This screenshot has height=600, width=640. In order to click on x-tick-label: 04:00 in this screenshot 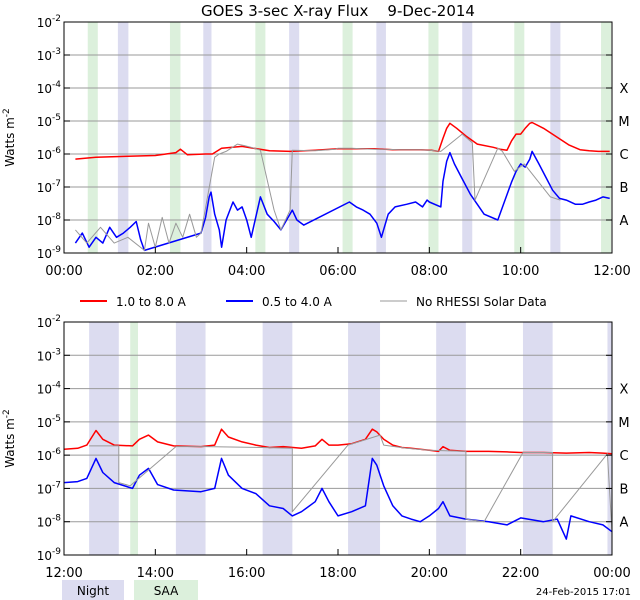, I will do `click(246, 271)`.